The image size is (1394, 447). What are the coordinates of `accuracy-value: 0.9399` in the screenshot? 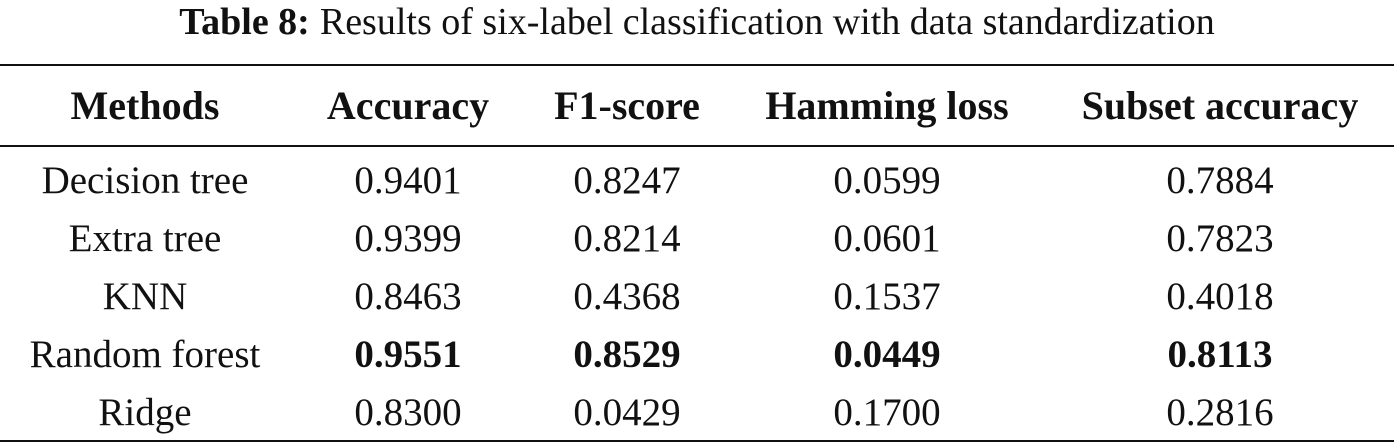 It's located at (408, 238).